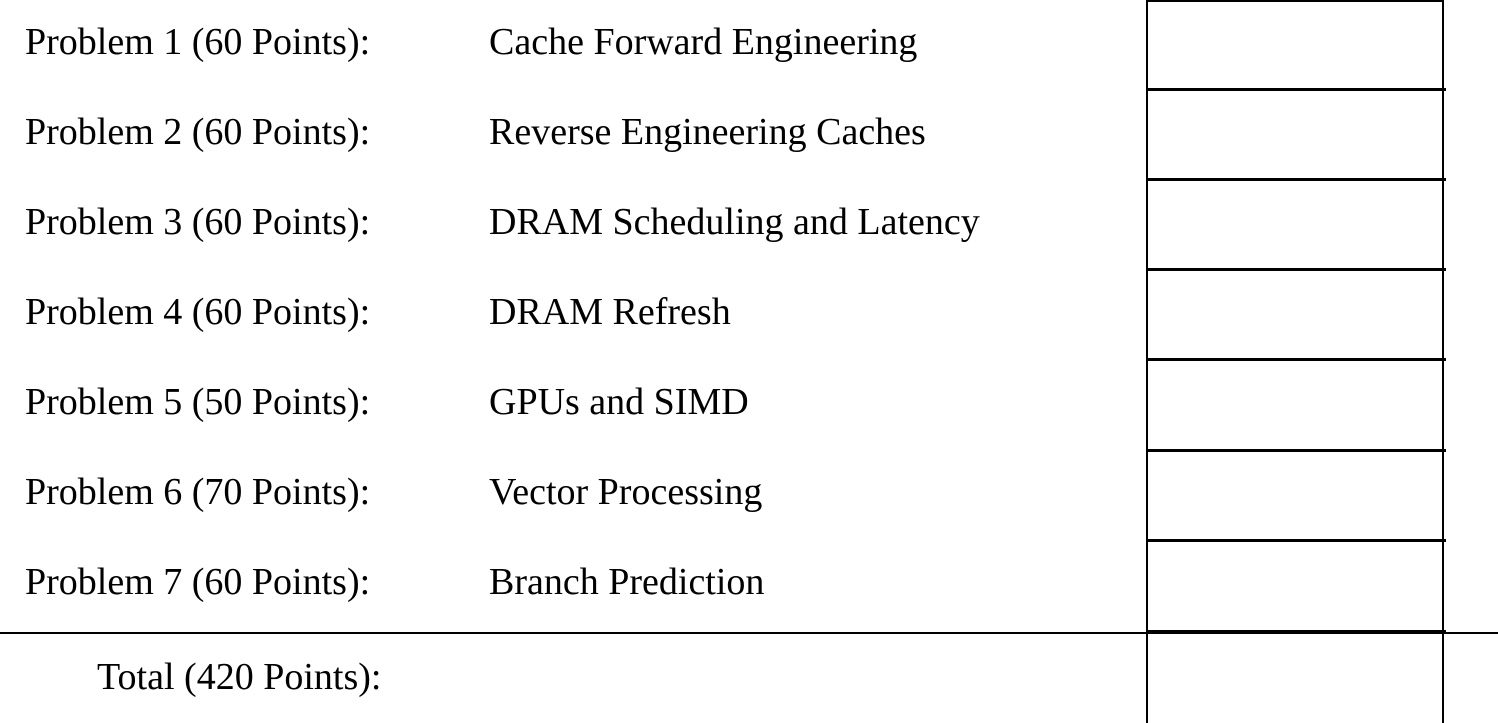  I want to click on score-box-total, so click(1295, 678).